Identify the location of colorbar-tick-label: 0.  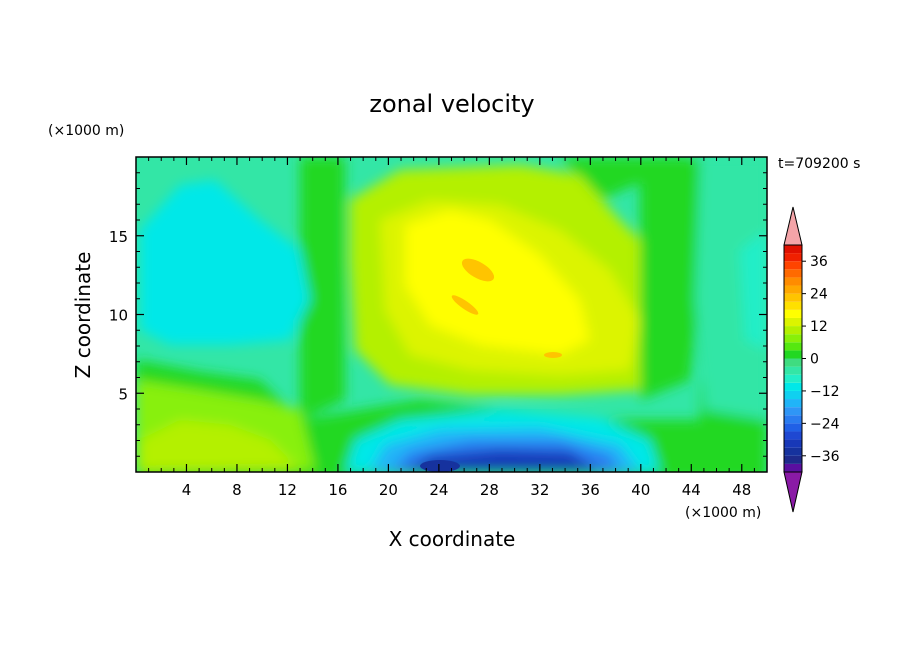
(814, 360).